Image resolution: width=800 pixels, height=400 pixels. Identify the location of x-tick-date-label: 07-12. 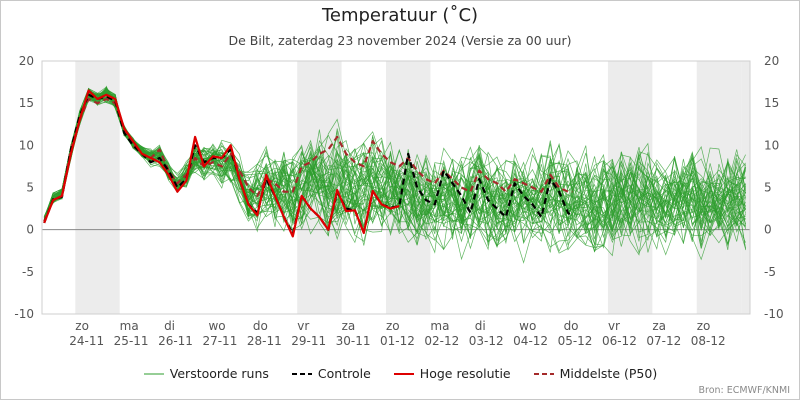
(663, 341).